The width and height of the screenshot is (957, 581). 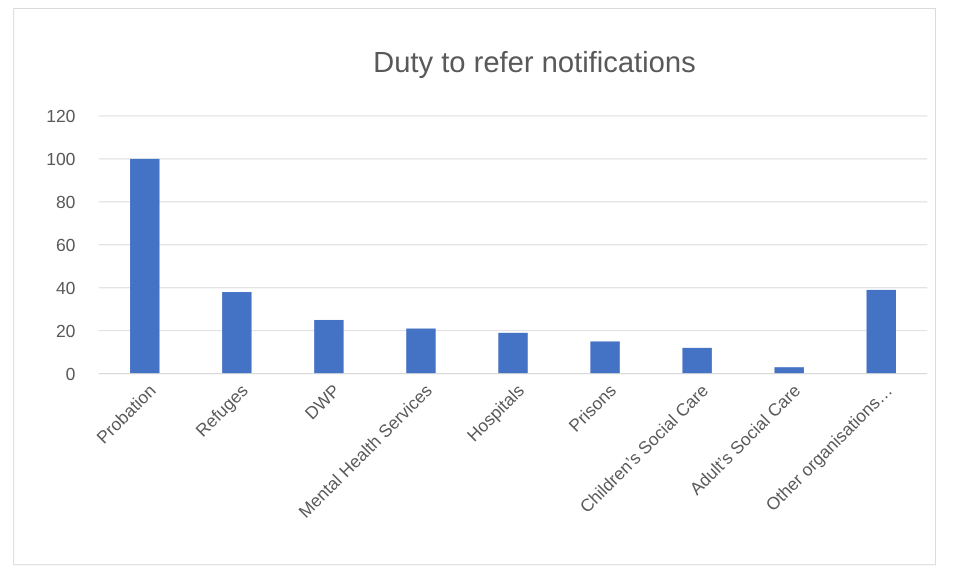 I want to click on chart-title: Duty to refer notifications, so click(x=534, y=63).